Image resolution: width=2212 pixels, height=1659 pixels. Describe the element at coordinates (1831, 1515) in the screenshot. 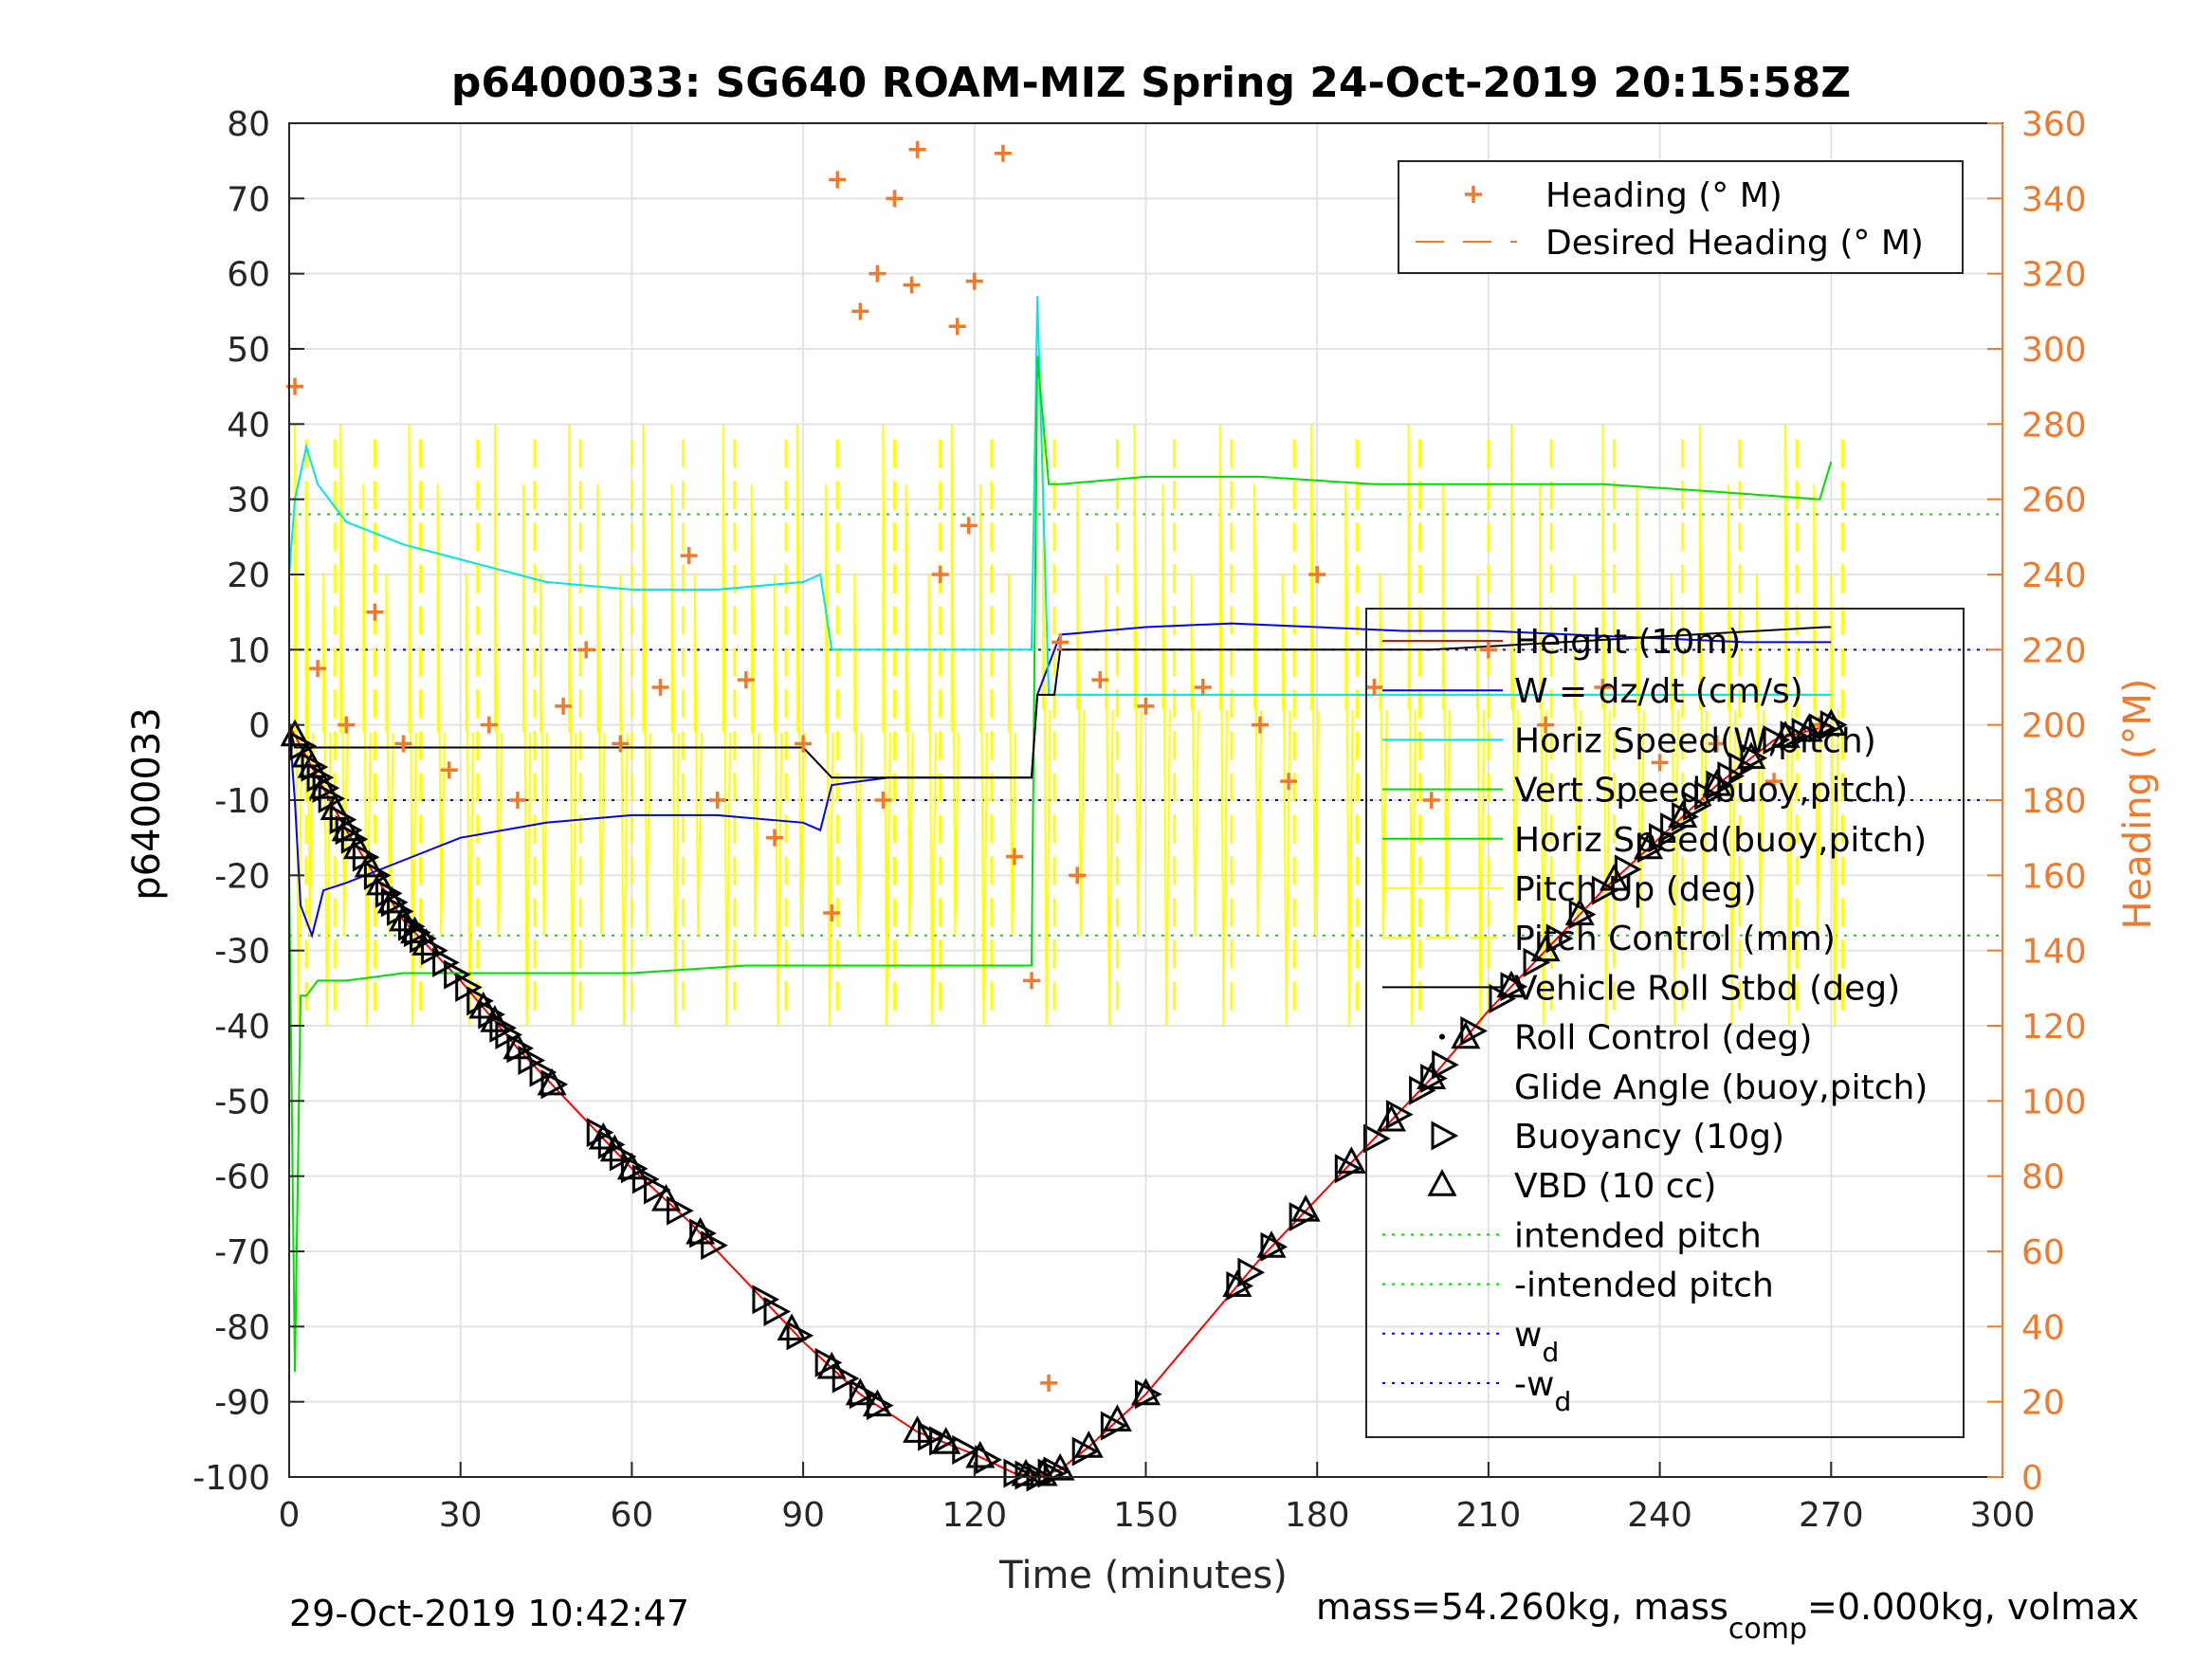

I see `x-tick-label: 270` at that location.